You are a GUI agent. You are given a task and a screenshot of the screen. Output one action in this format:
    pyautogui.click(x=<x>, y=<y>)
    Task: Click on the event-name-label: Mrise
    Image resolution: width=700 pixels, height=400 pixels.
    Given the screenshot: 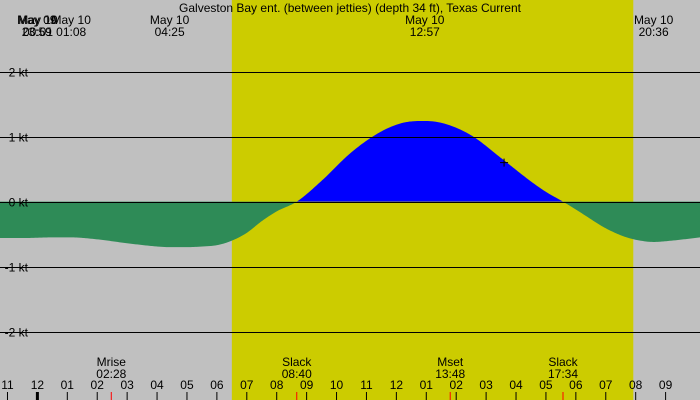 What is the action you would take?
    pyautogui.click(x=112, y=362)
    